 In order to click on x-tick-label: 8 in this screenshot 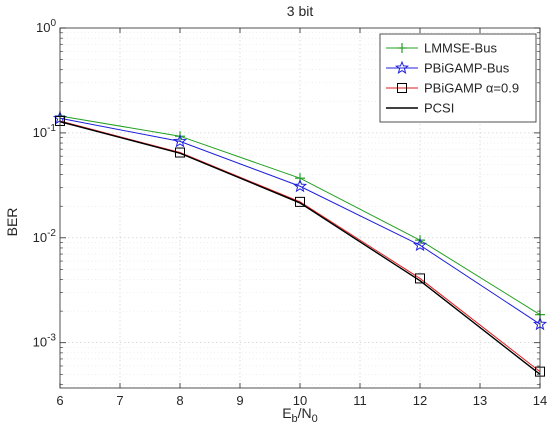, I will do `click(179, 400)`.